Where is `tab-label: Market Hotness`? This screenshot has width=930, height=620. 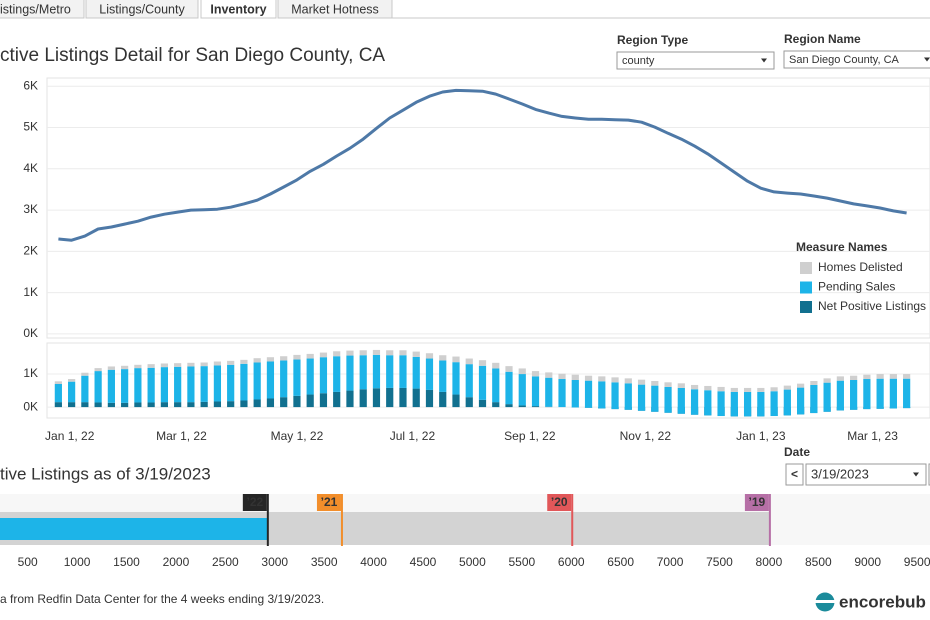
tab-label: Market Hotness is located at coordinates (335, 9).